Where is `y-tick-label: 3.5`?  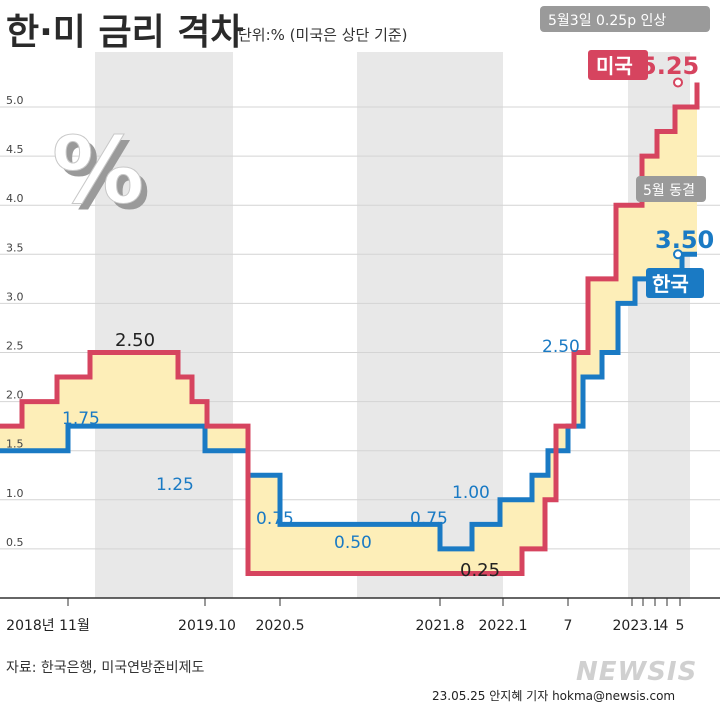
y-tick-label: 3.5 is located at coordinates (15, 247).